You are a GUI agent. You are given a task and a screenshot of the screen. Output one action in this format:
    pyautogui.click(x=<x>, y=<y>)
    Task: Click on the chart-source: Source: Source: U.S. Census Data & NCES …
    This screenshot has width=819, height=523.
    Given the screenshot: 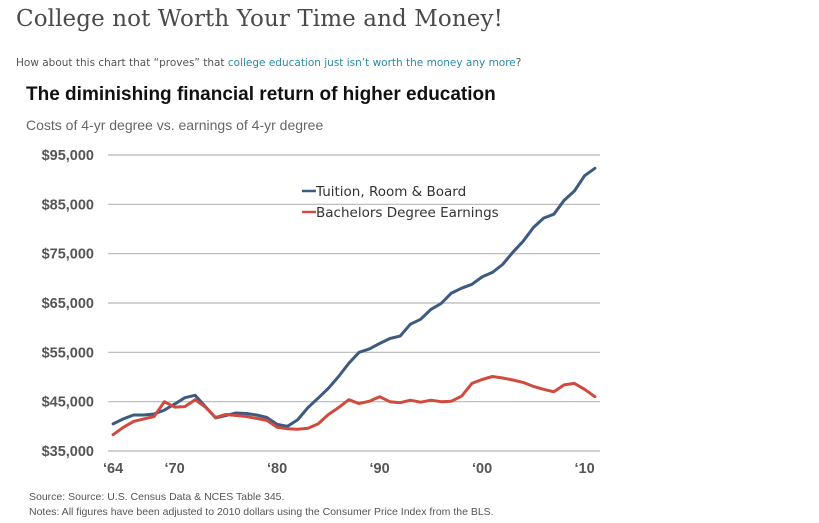 What is the action you would take?
    pyautogui.click(x=156, y=497)
    